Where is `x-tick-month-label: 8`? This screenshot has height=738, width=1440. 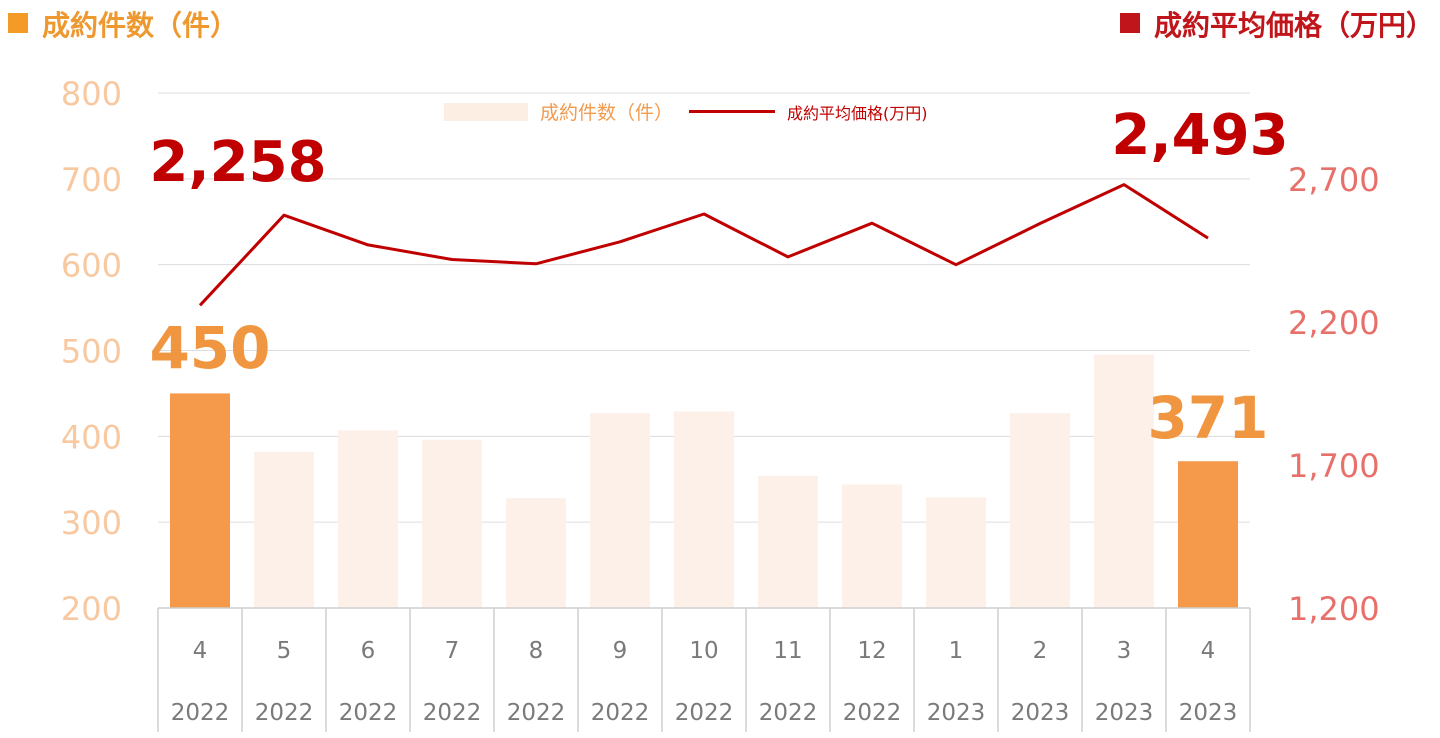 x-tick-month-label: 8 is located at coordinates (536, 651).